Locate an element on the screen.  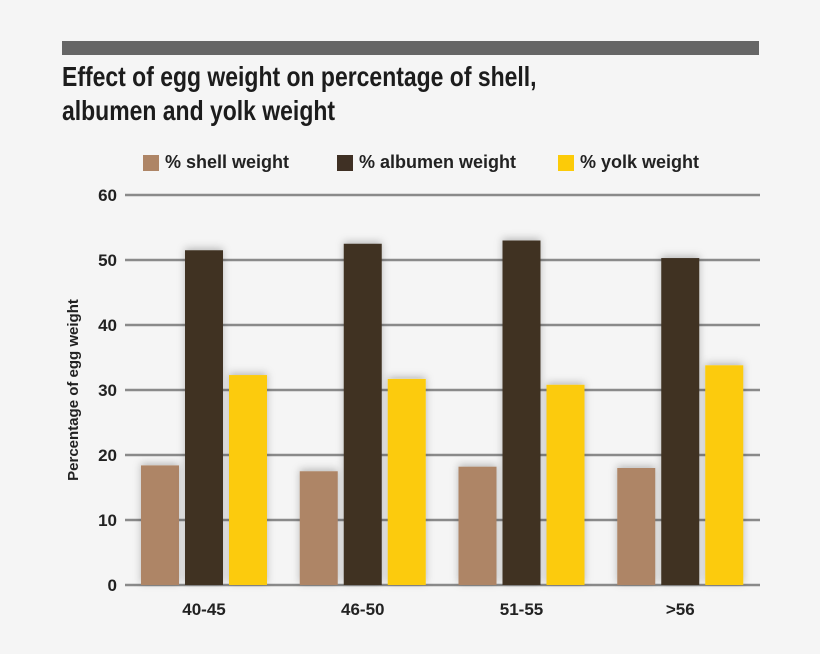
legend-item-shell: % shell weight is located at coordinates (216, 162).